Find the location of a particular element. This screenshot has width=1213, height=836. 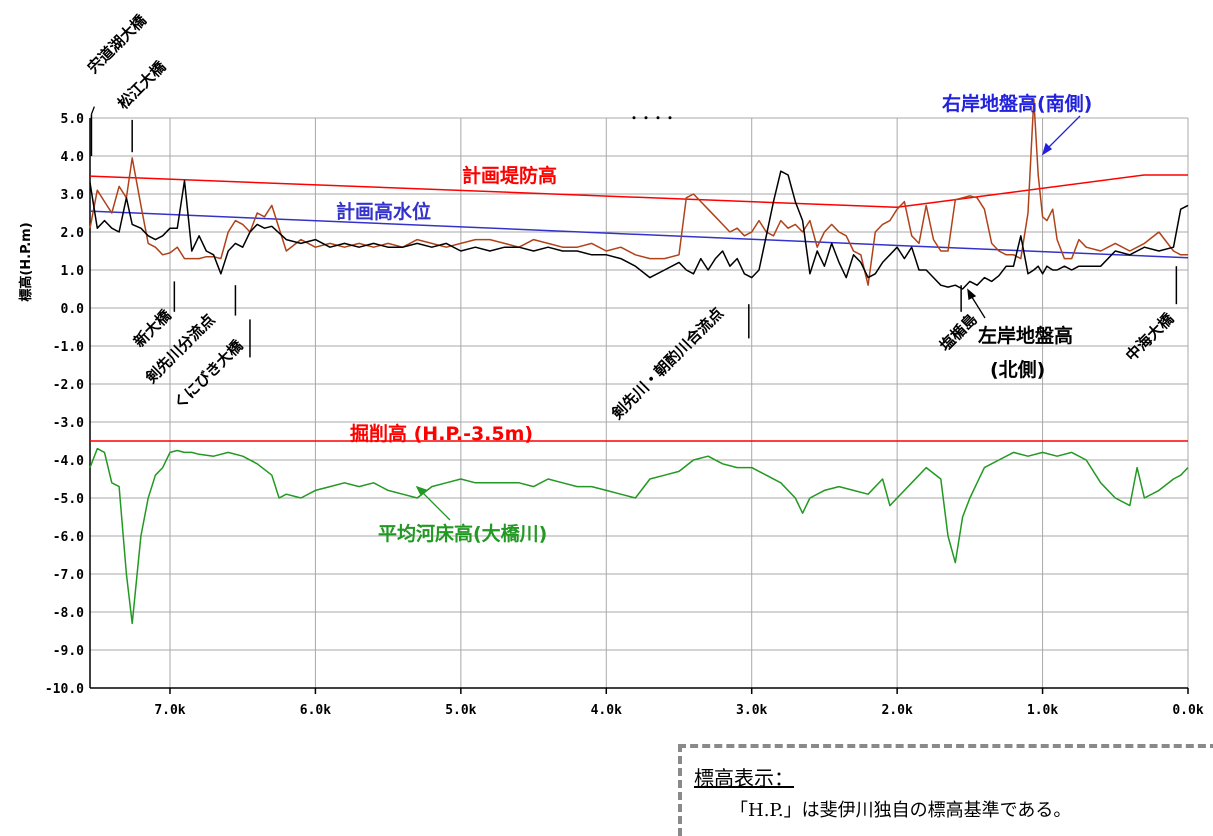

series-left-bank-line is located at coordinates (639, 230).